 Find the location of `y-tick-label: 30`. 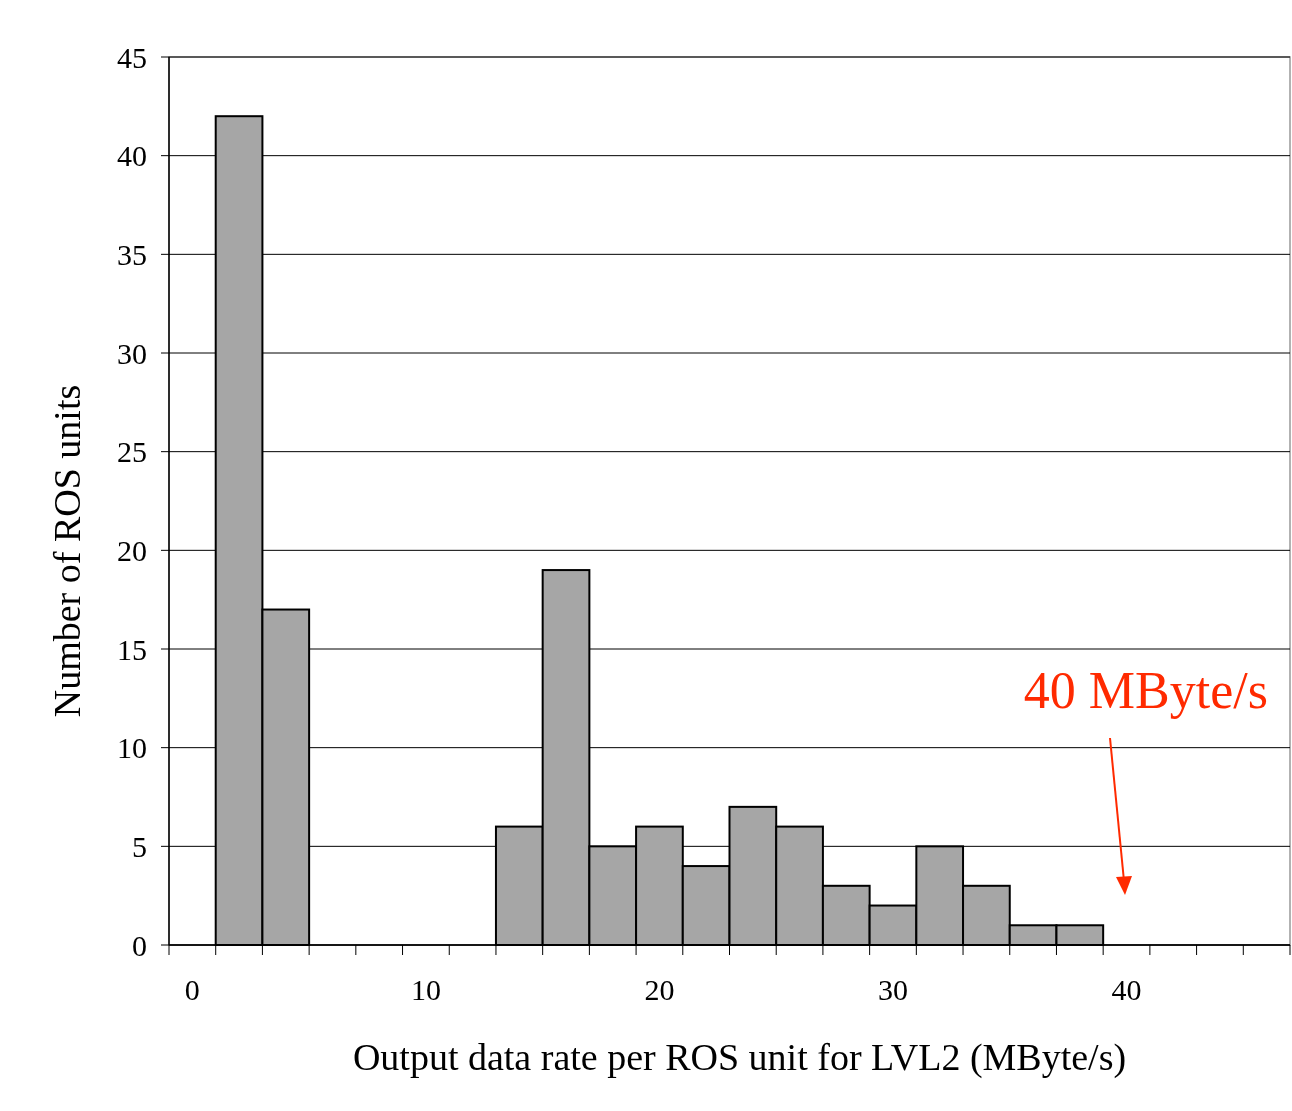

y-tick-label: 30 is located at coordinates (132, 353).